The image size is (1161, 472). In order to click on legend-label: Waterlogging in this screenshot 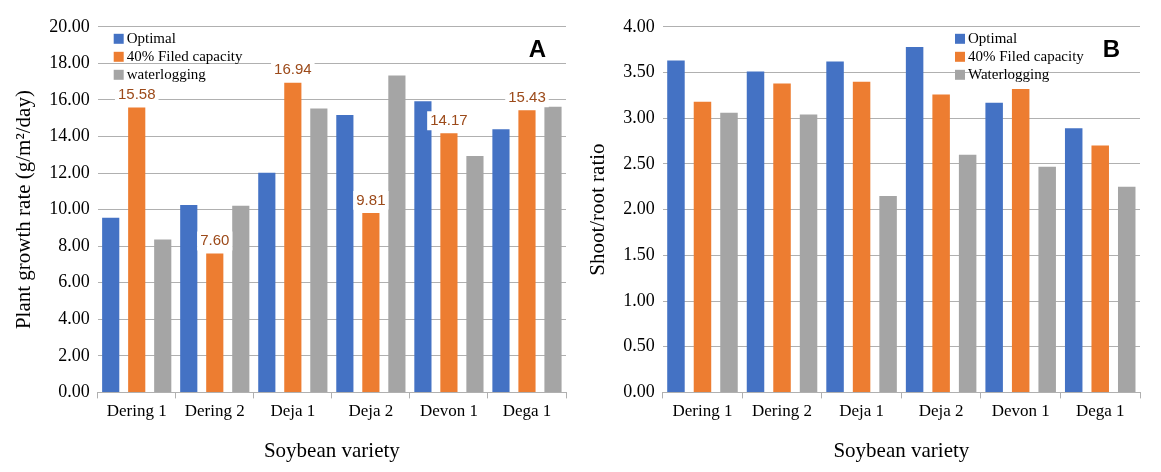, I will do `click(1009, 73)`.